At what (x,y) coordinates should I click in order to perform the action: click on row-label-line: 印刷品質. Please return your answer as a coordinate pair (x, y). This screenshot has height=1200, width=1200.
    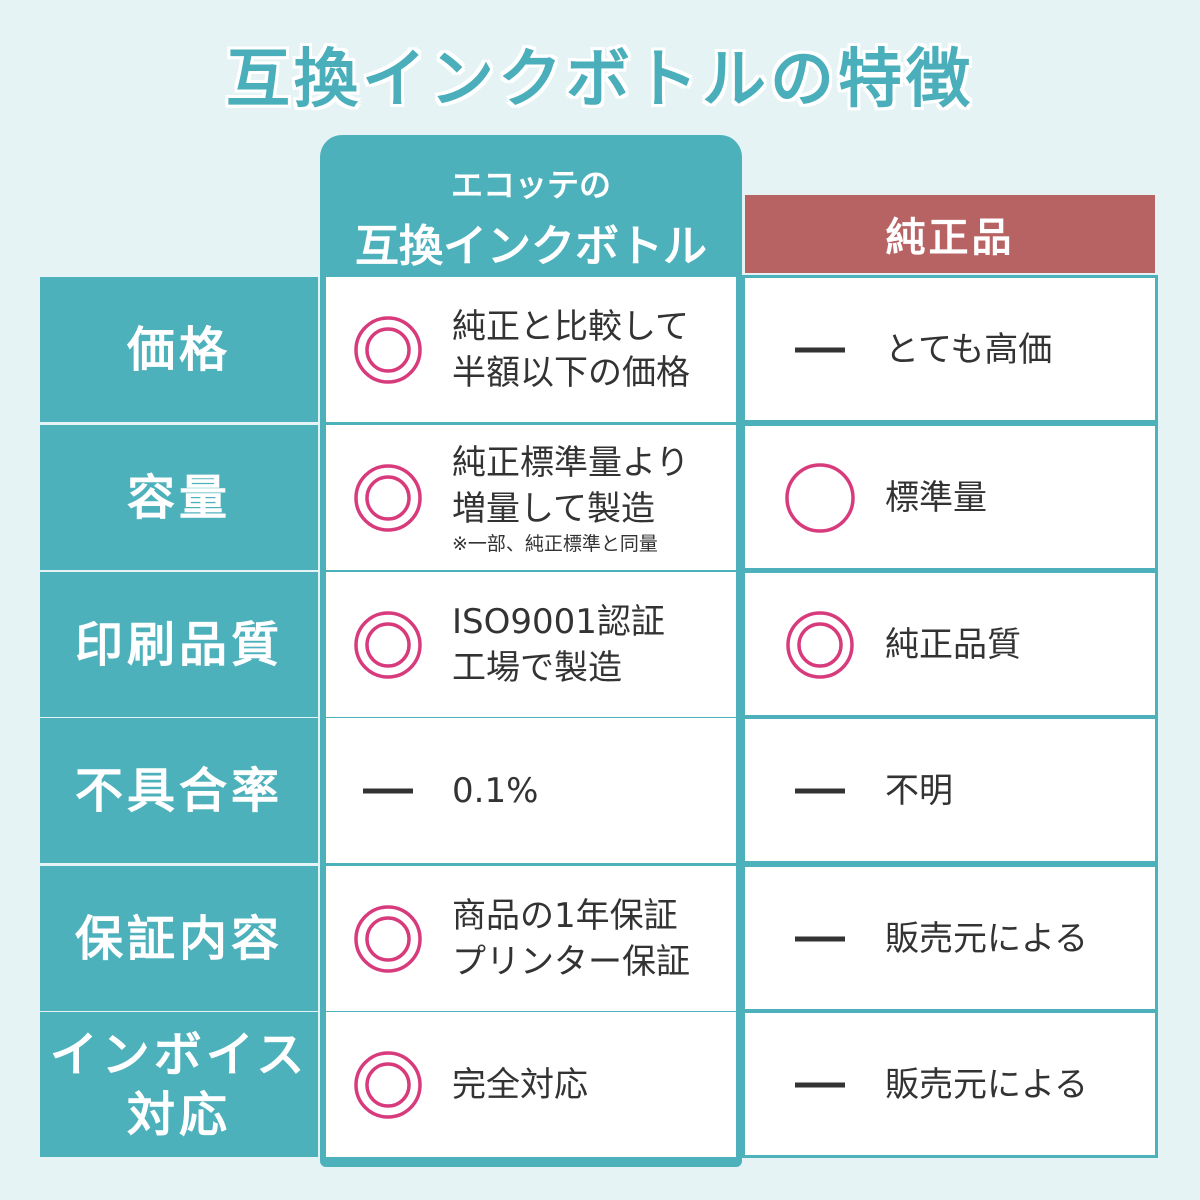
    Looking at the image, I should click on (178, 644).